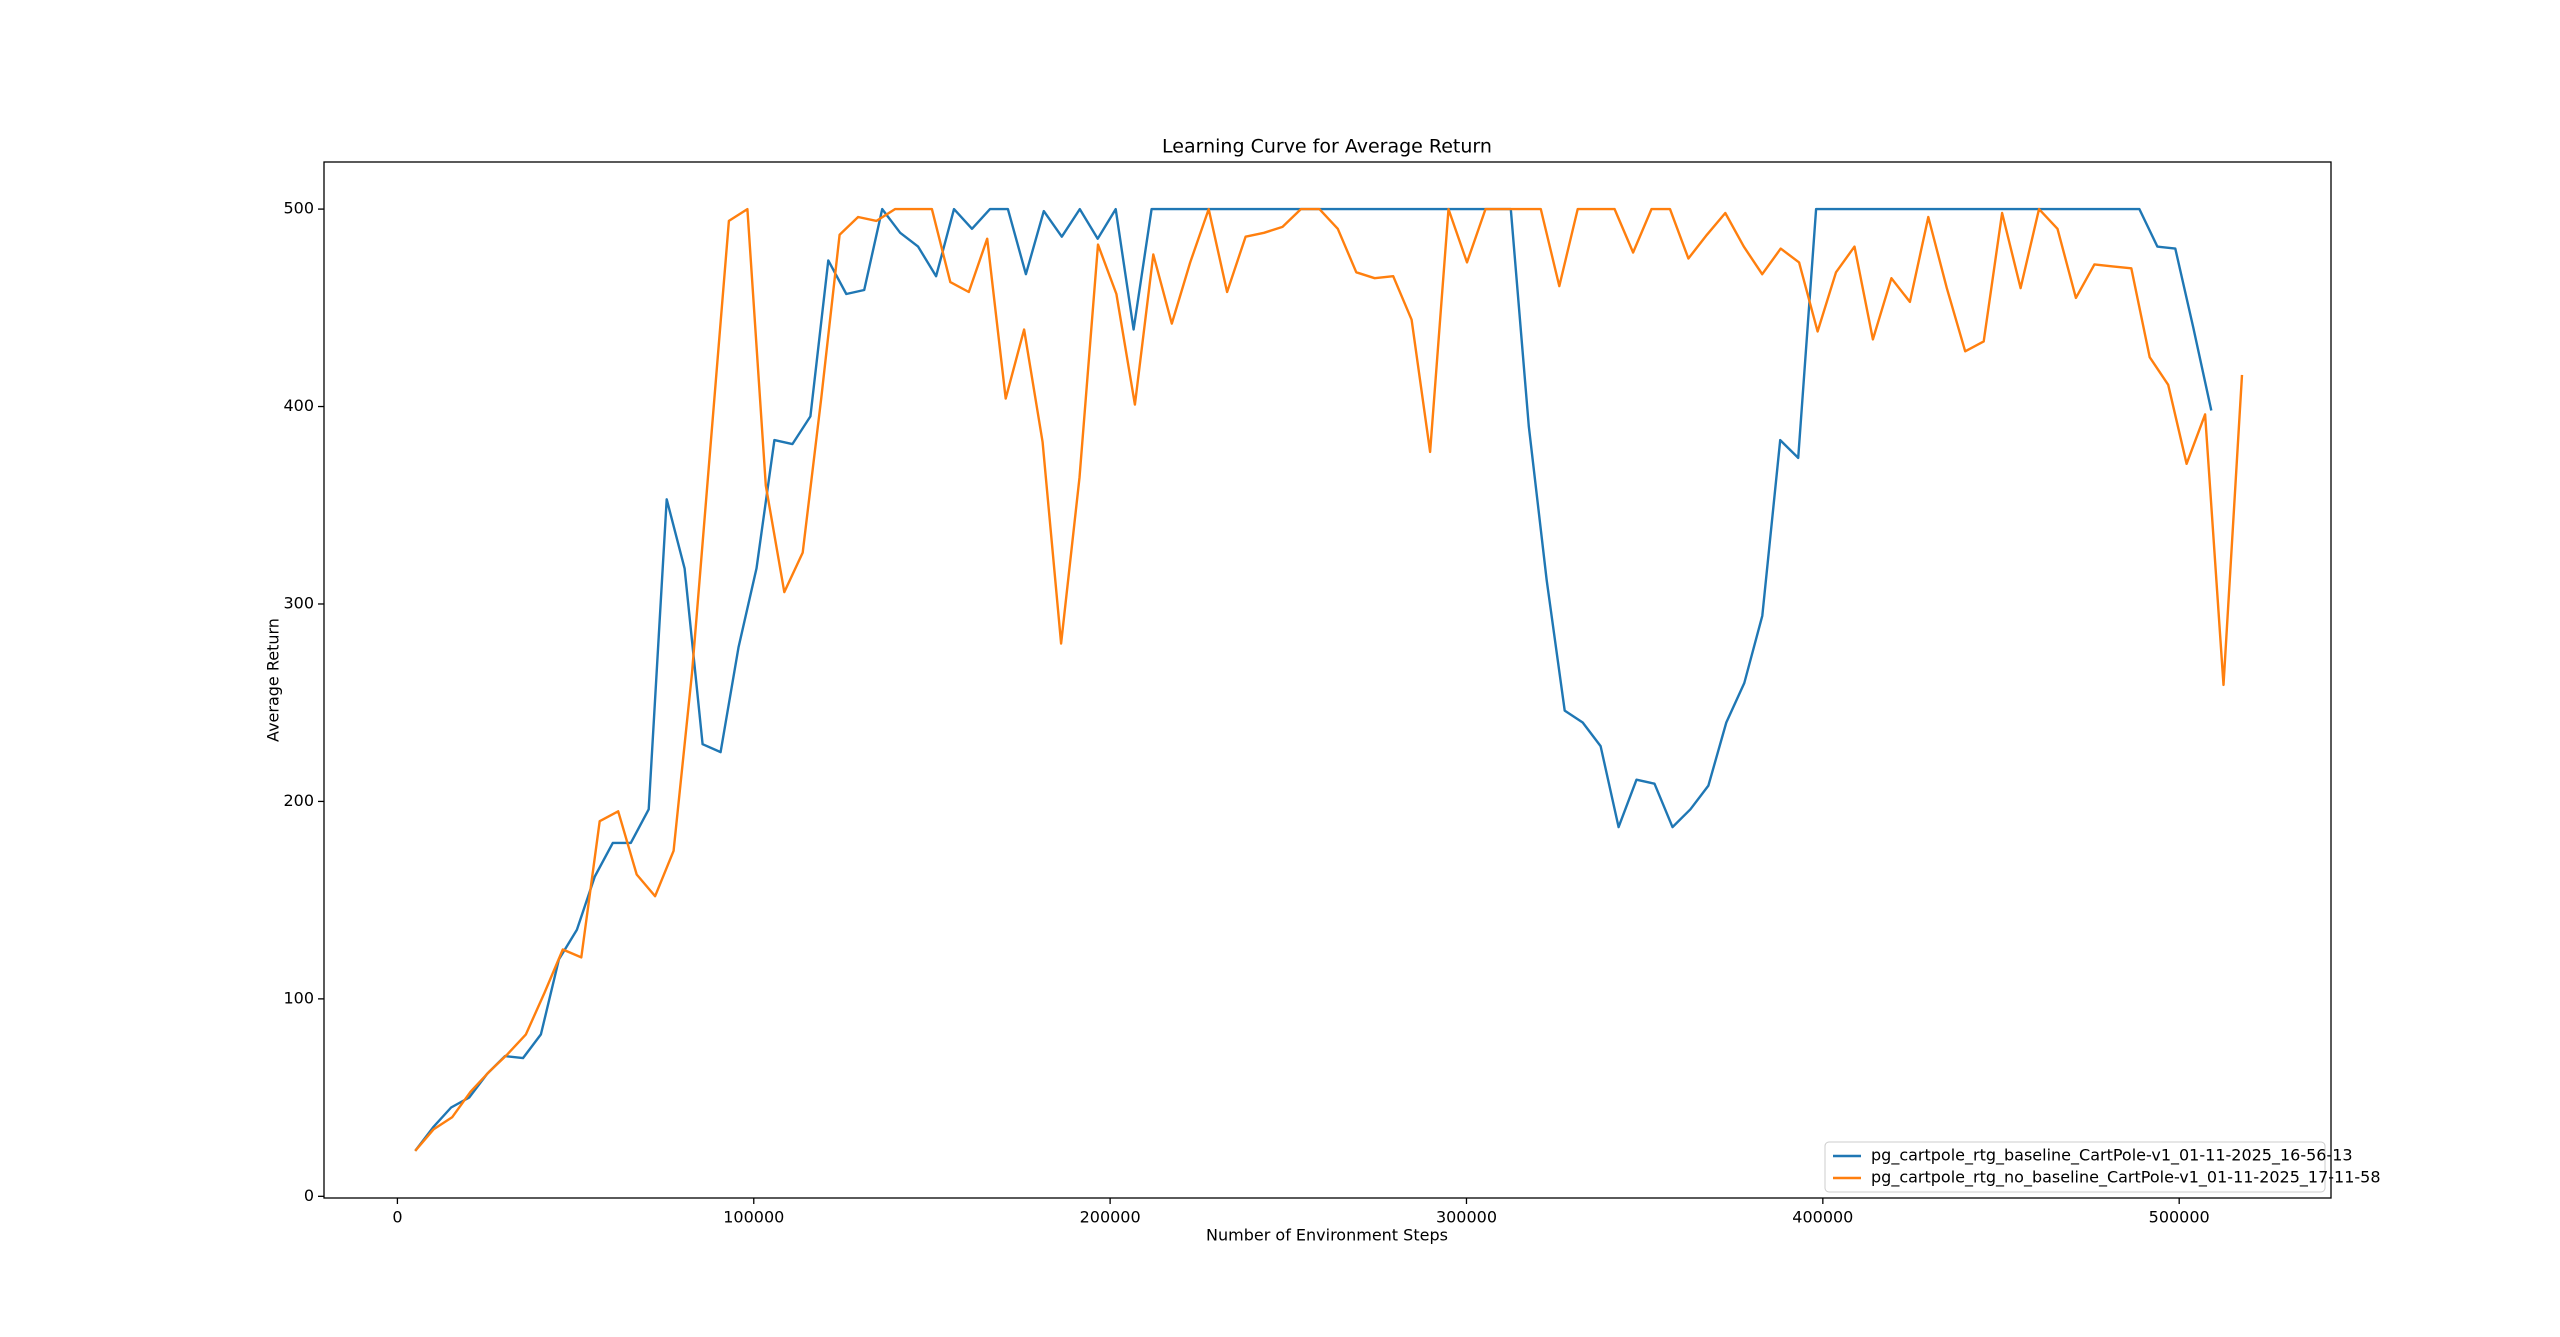 The height and width of the screenshot is (1337, 2560). Describe the element at coordinates (298, 208) in the screenshot. I see `y-tick-label: 500` at that location.